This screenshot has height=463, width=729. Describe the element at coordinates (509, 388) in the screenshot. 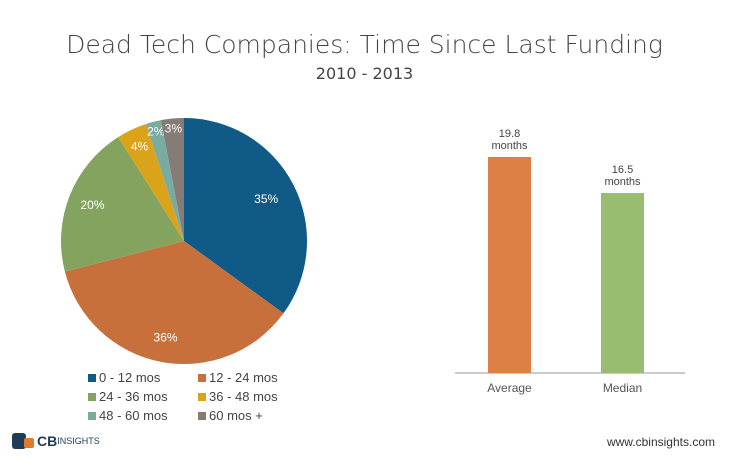

I see `x-tick-label: Average` at that location.